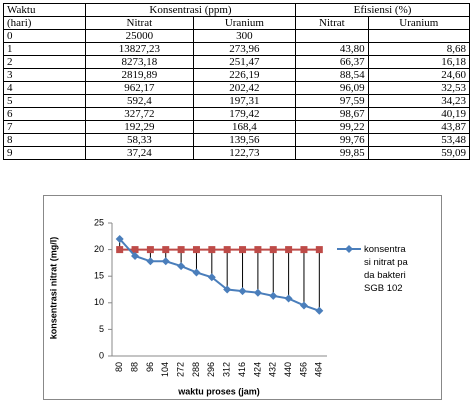  What do you see at coordinates (139, 23) in the screenshot?
I see `subheader-cell: Nitrat` at bounding box center [139, 23].